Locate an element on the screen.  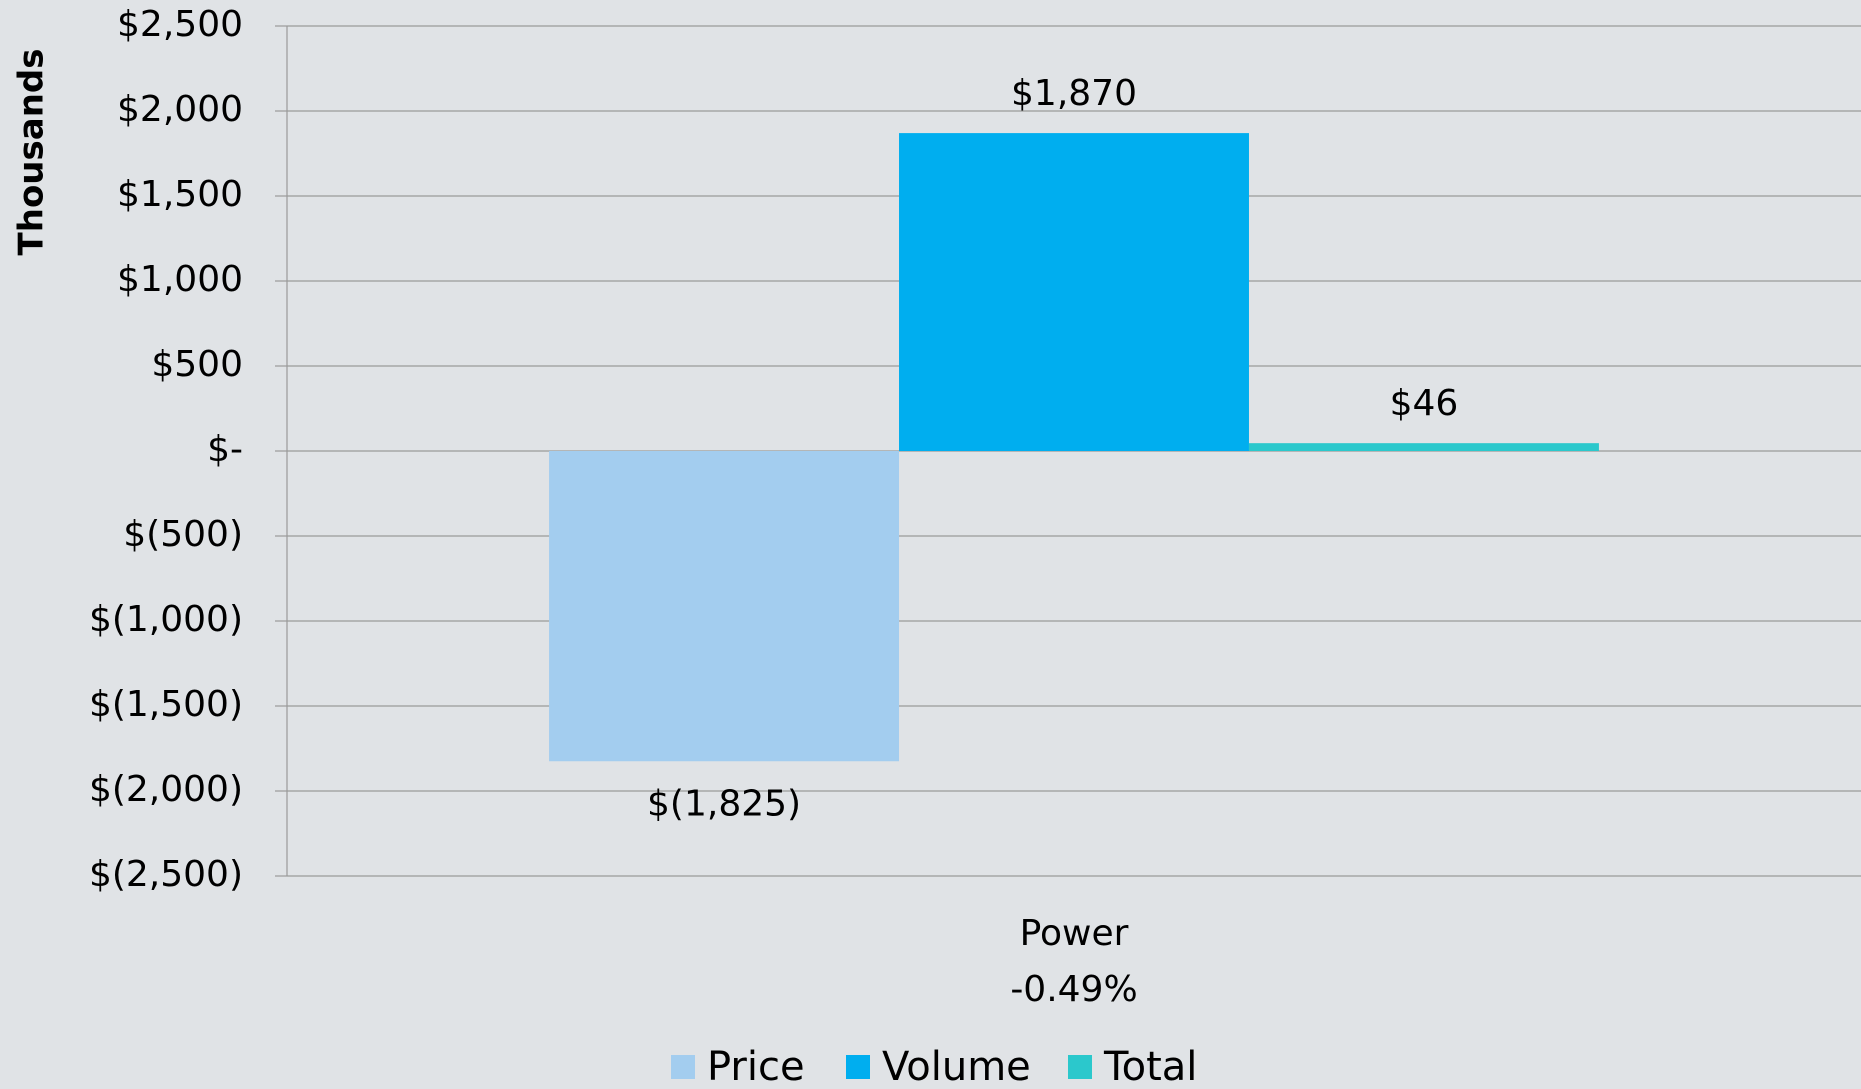
y-tick-label: $(2,500) is located at coordinates (166, 874).